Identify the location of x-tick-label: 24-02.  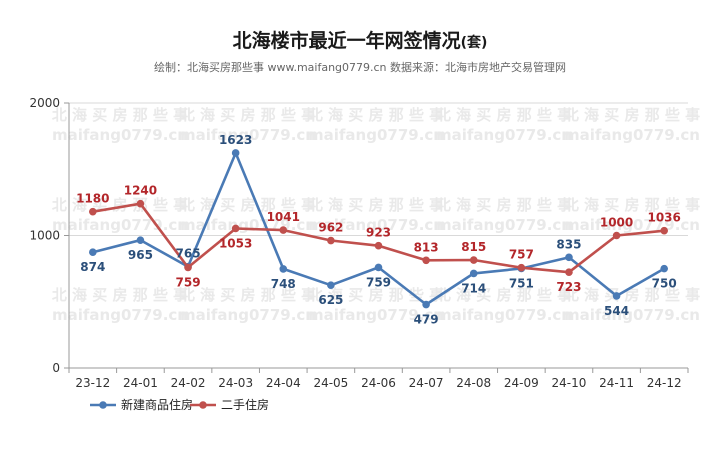
(188, 383).